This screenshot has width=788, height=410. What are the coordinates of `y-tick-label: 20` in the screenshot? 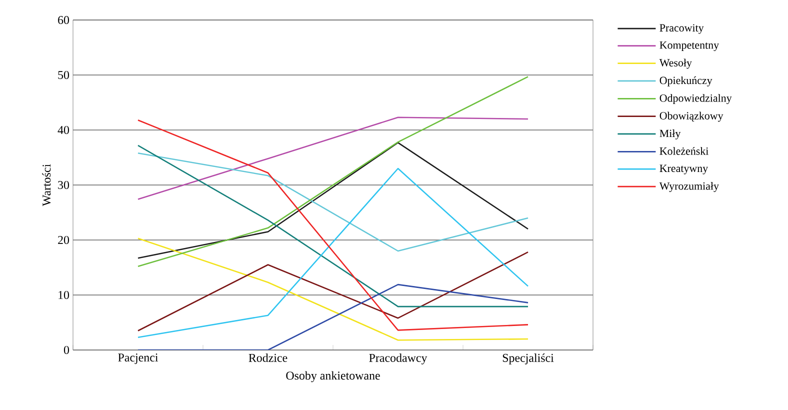 It's located at (64, 240).